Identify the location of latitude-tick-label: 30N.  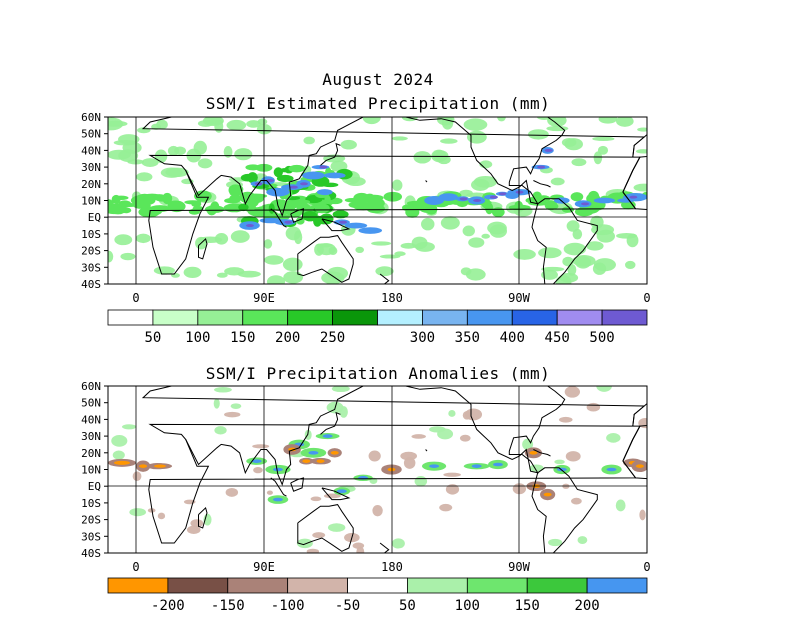
(91, 167).